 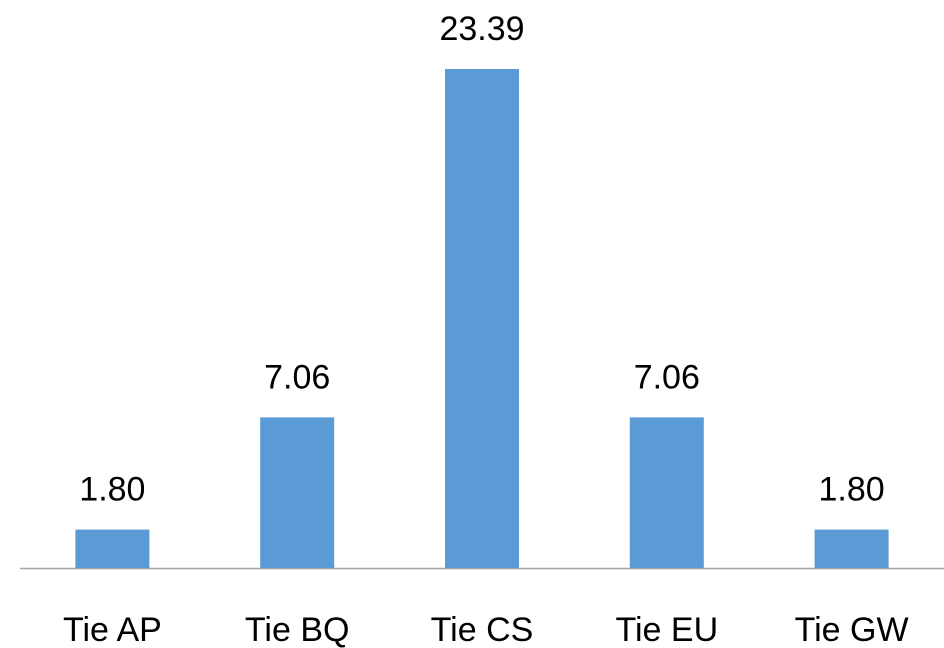 What do you see at coordinates (297, 629) in the screenshot?
I see `x-tick-label: Tie BQ` at bounding box center [297, 629].